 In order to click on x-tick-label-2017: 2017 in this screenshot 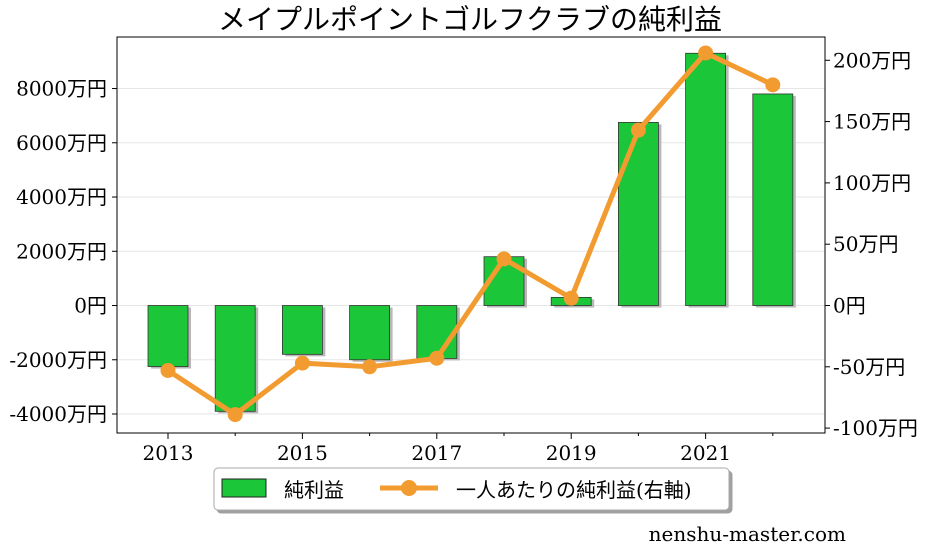, I will do `click(436, 453)`.